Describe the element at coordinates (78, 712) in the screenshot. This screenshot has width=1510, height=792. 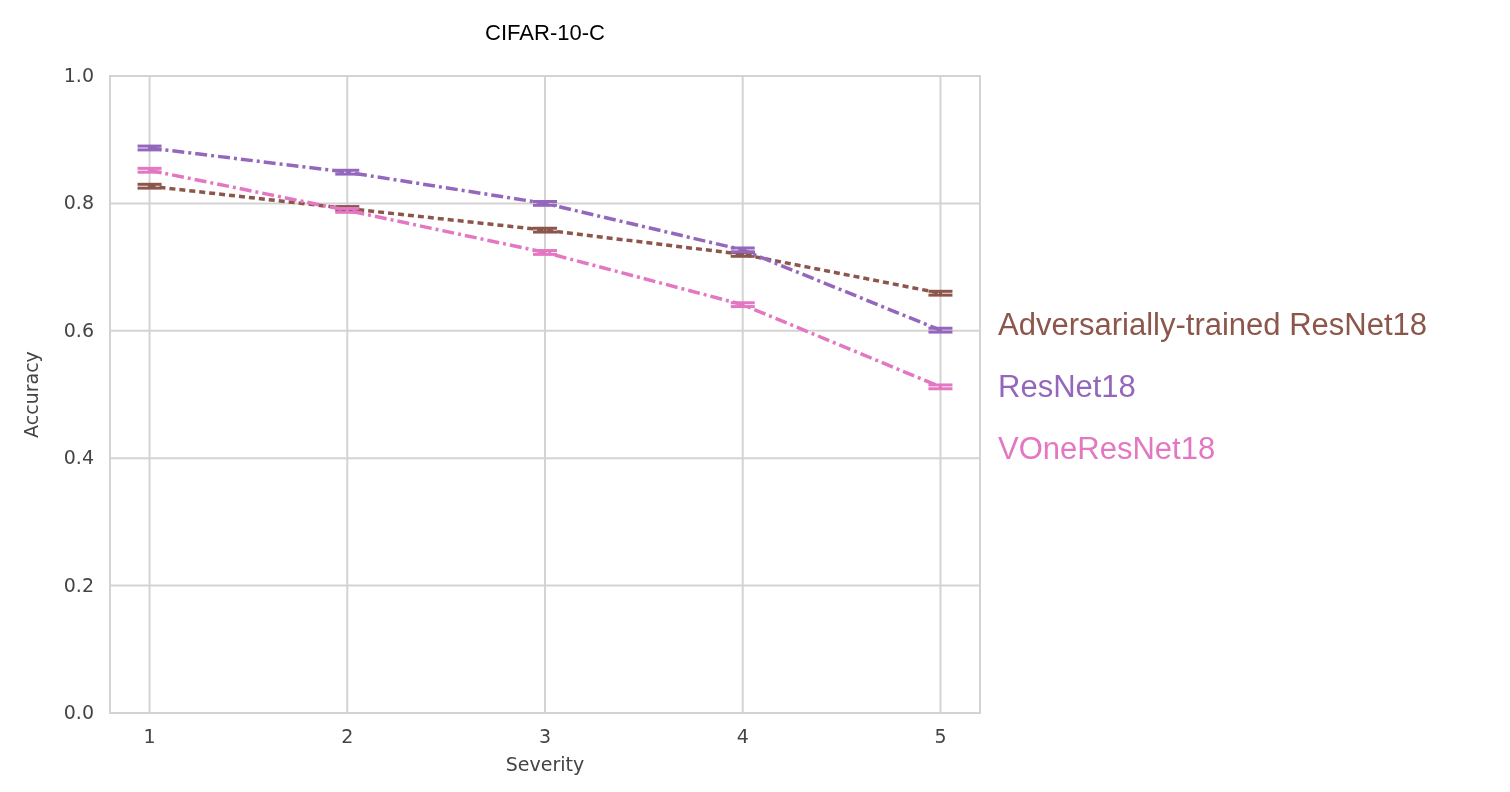
I see `y-tick-label: 0.0` at that location.